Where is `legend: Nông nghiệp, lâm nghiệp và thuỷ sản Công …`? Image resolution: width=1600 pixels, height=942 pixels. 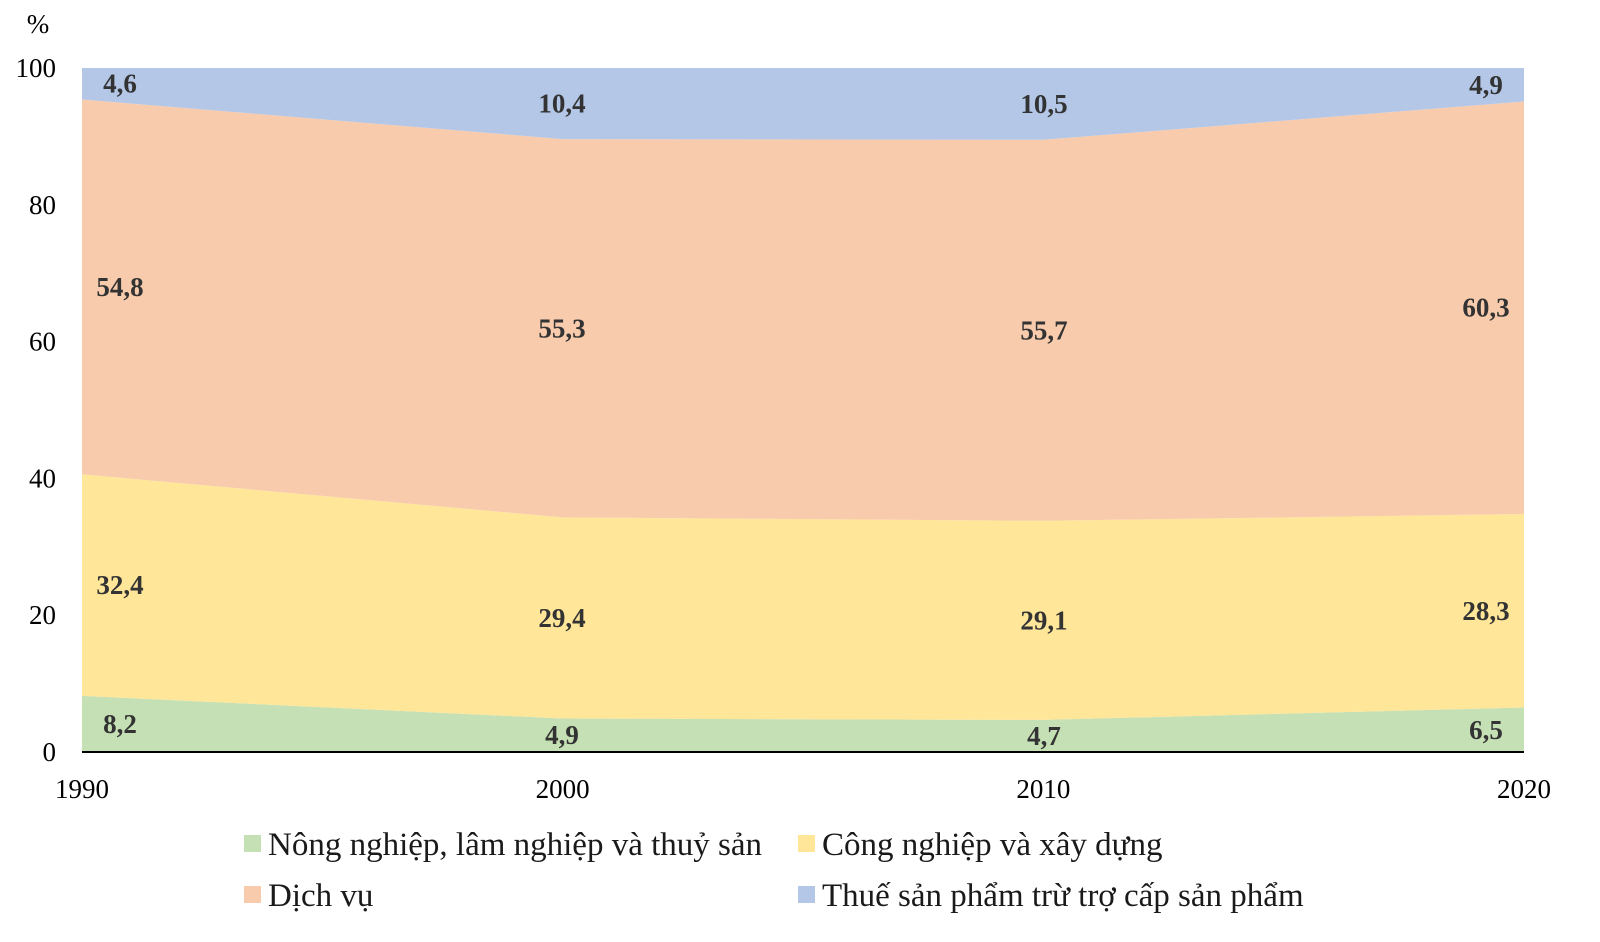 legend: Nông nghiệp, lâm nghiệp và thuỷ sản Công … is located at coordinates (774, 870).